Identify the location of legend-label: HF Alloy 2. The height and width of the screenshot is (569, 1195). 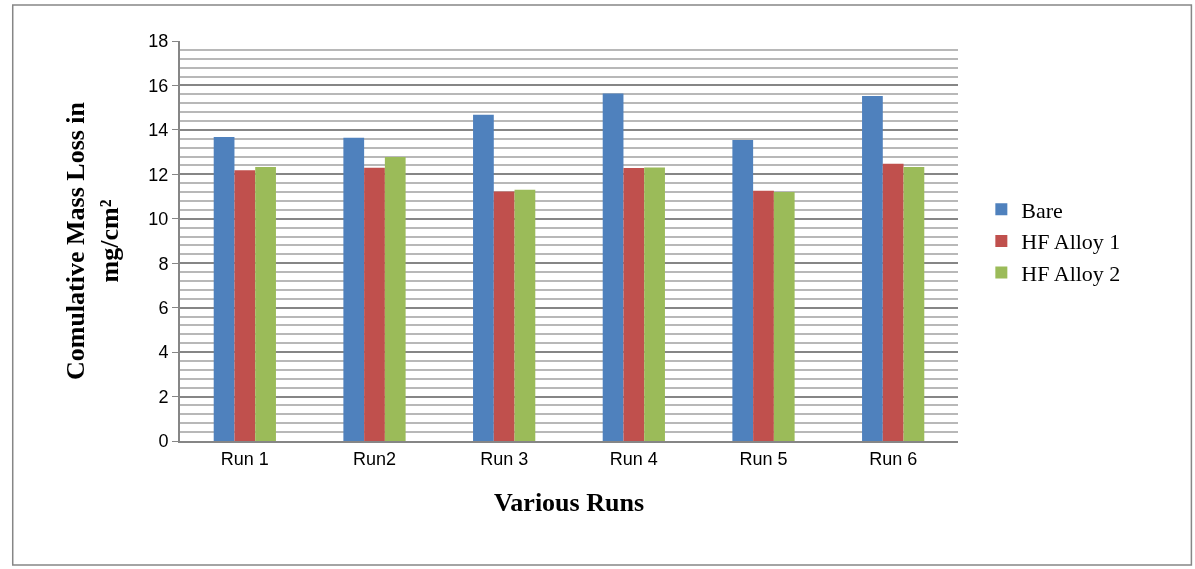
(1071, 274).